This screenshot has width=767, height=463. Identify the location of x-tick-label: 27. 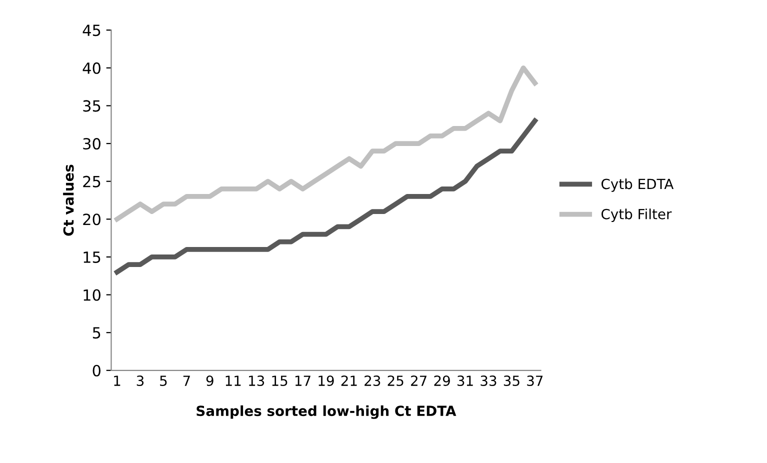
(418, 381).